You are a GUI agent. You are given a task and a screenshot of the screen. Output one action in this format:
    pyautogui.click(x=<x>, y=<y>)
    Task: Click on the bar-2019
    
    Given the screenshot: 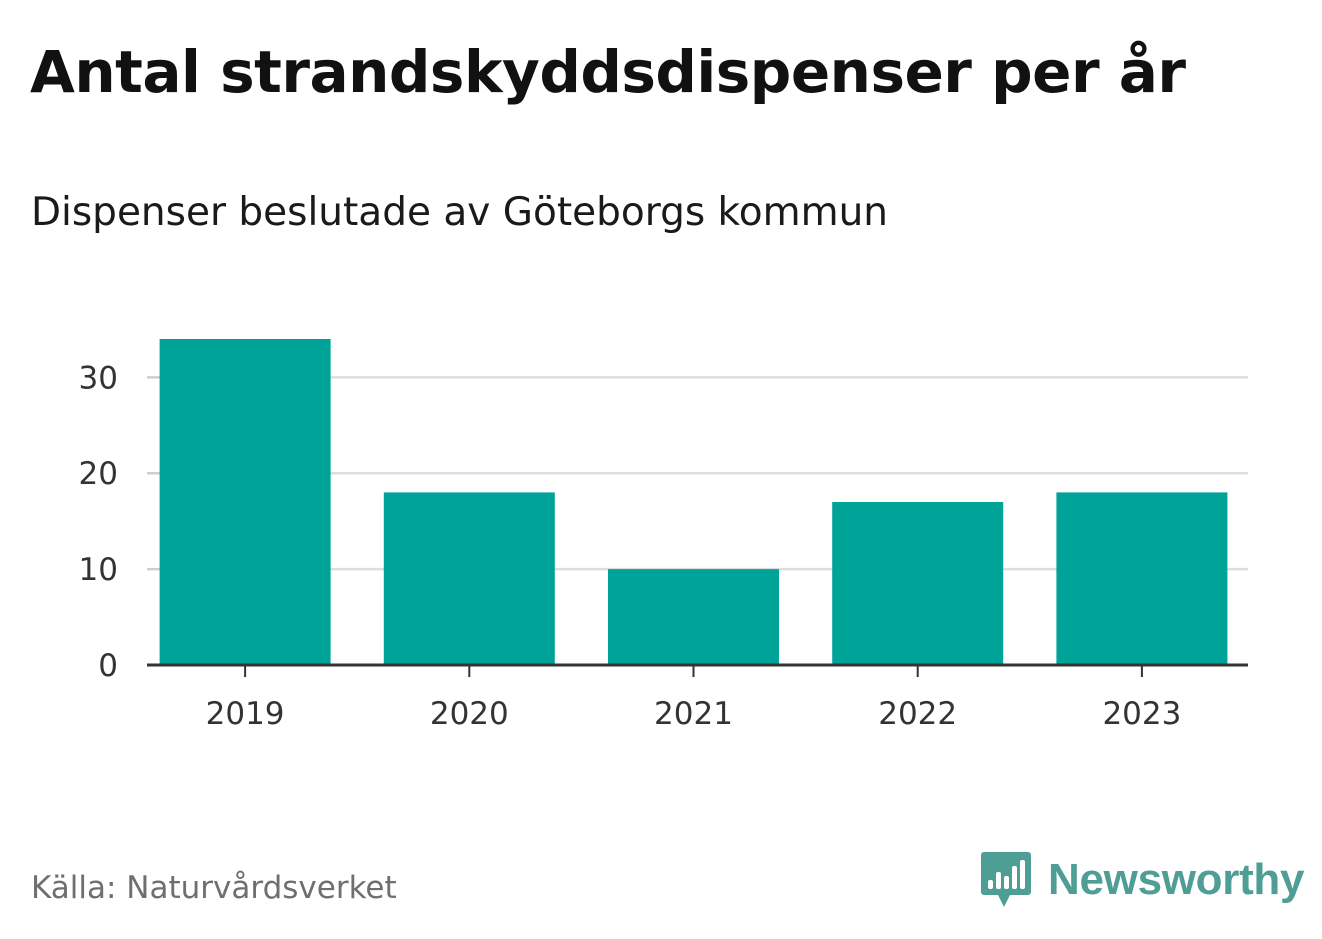 What is the action you would take?
    pyautogui.click(x=245, y=502)
    